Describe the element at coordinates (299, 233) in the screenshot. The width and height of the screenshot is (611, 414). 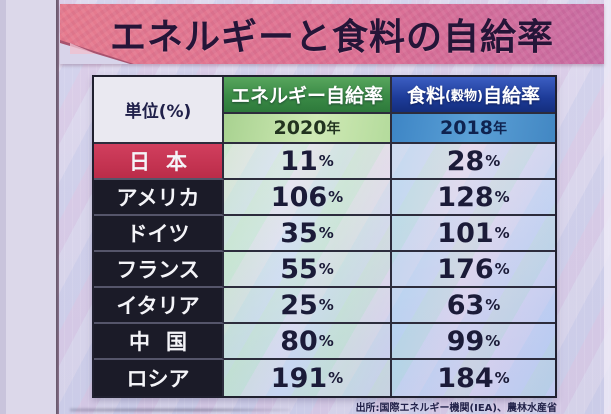
I see `value-number: 35` at that location.